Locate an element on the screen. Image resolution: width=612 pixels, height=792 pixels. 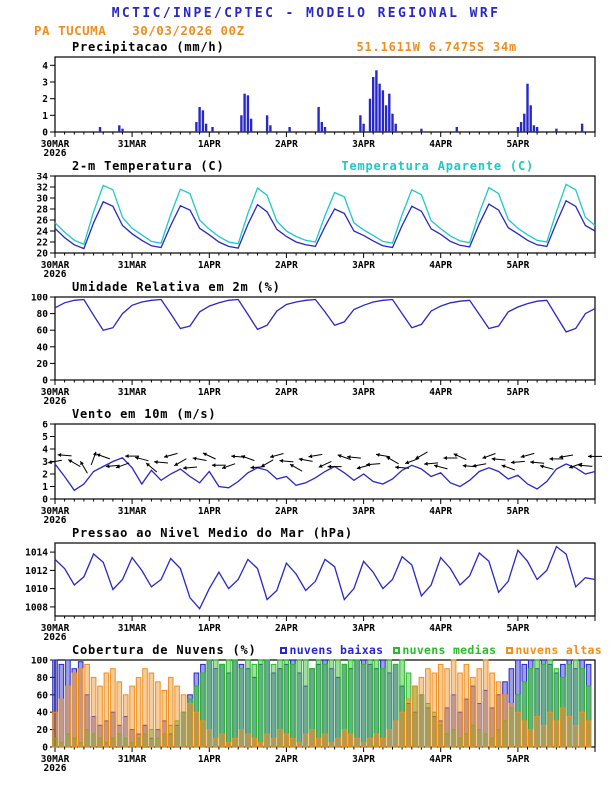
svg-text: 28 is located at coordinates (43, 210).